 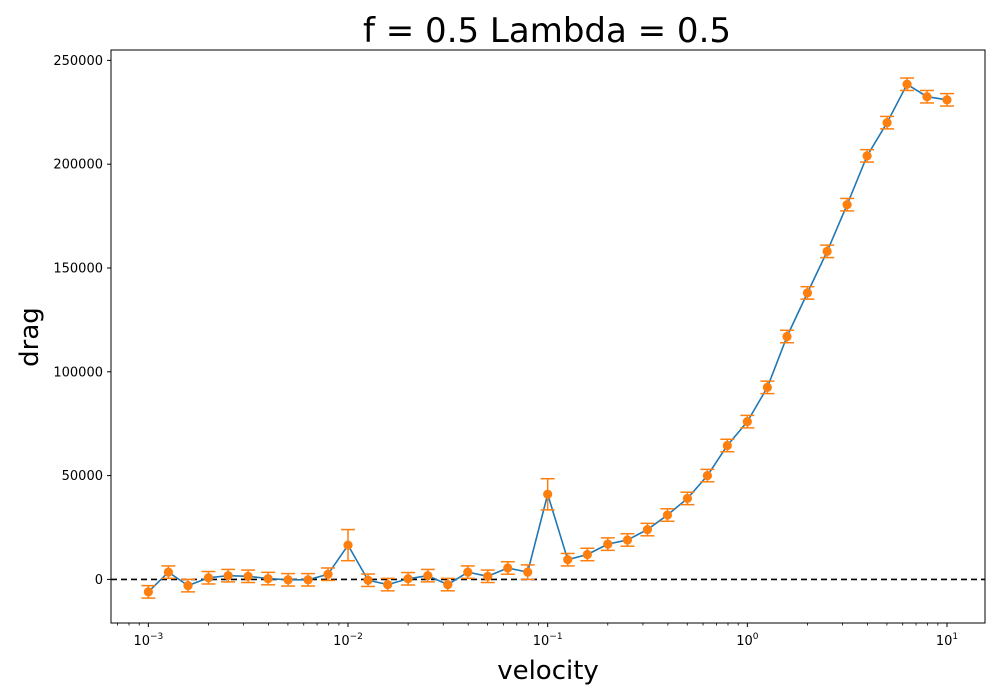 I want to click on y-axis-label: drag, so click(x=30, y=337).